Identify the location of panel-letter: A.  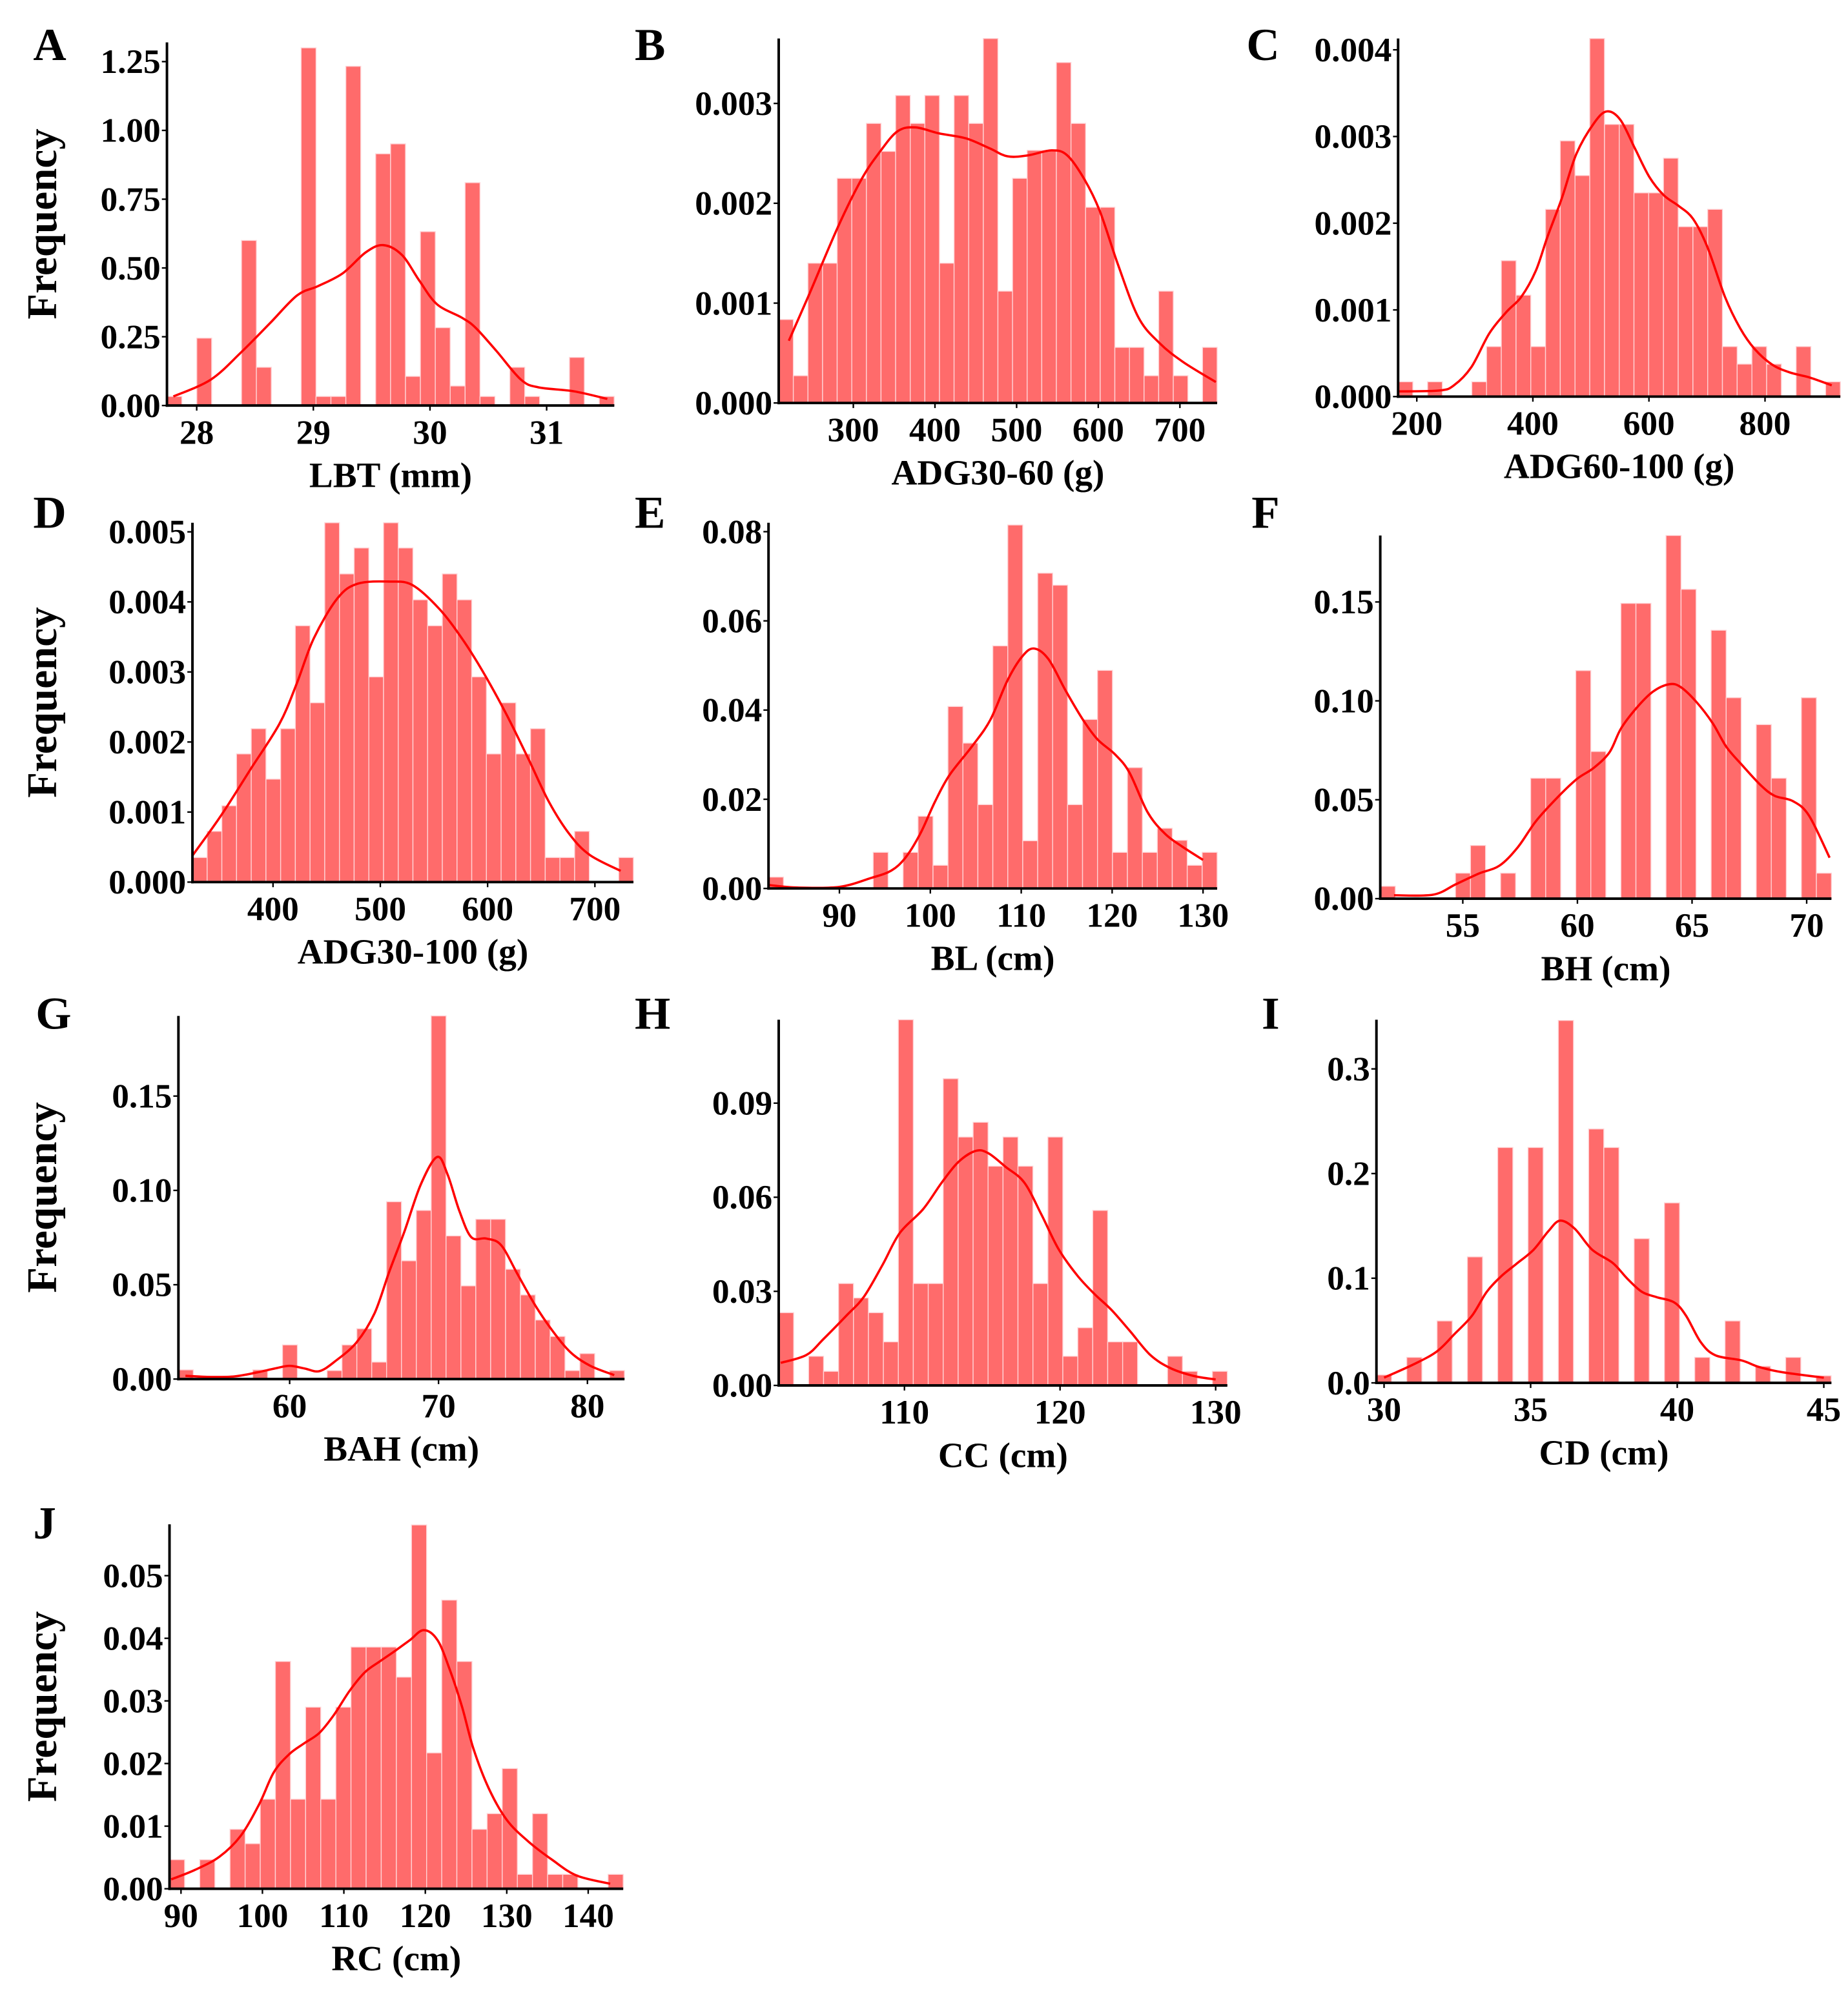
(50, 45).